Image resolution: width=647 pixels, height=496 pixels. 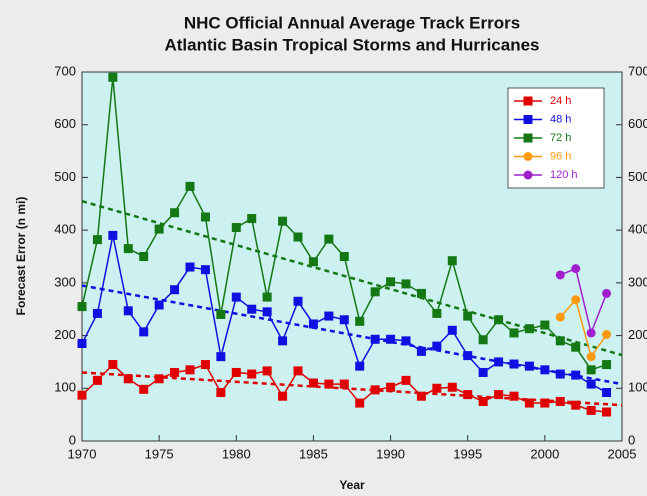 I want to click on y2-tick-label: 300, so click(x=637, y=281).